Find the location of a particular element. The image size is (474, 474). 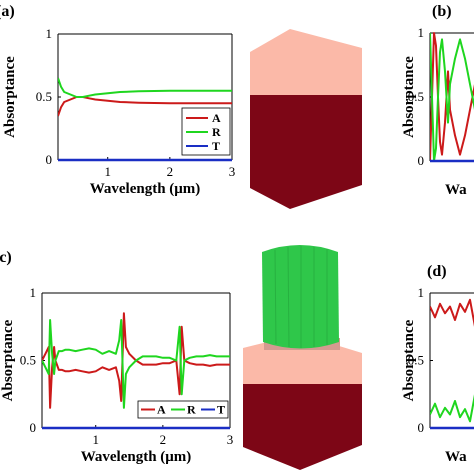

chart-panel-2: 0 0.5 1 Absorptance Wa is located at coordinates (437, 111).